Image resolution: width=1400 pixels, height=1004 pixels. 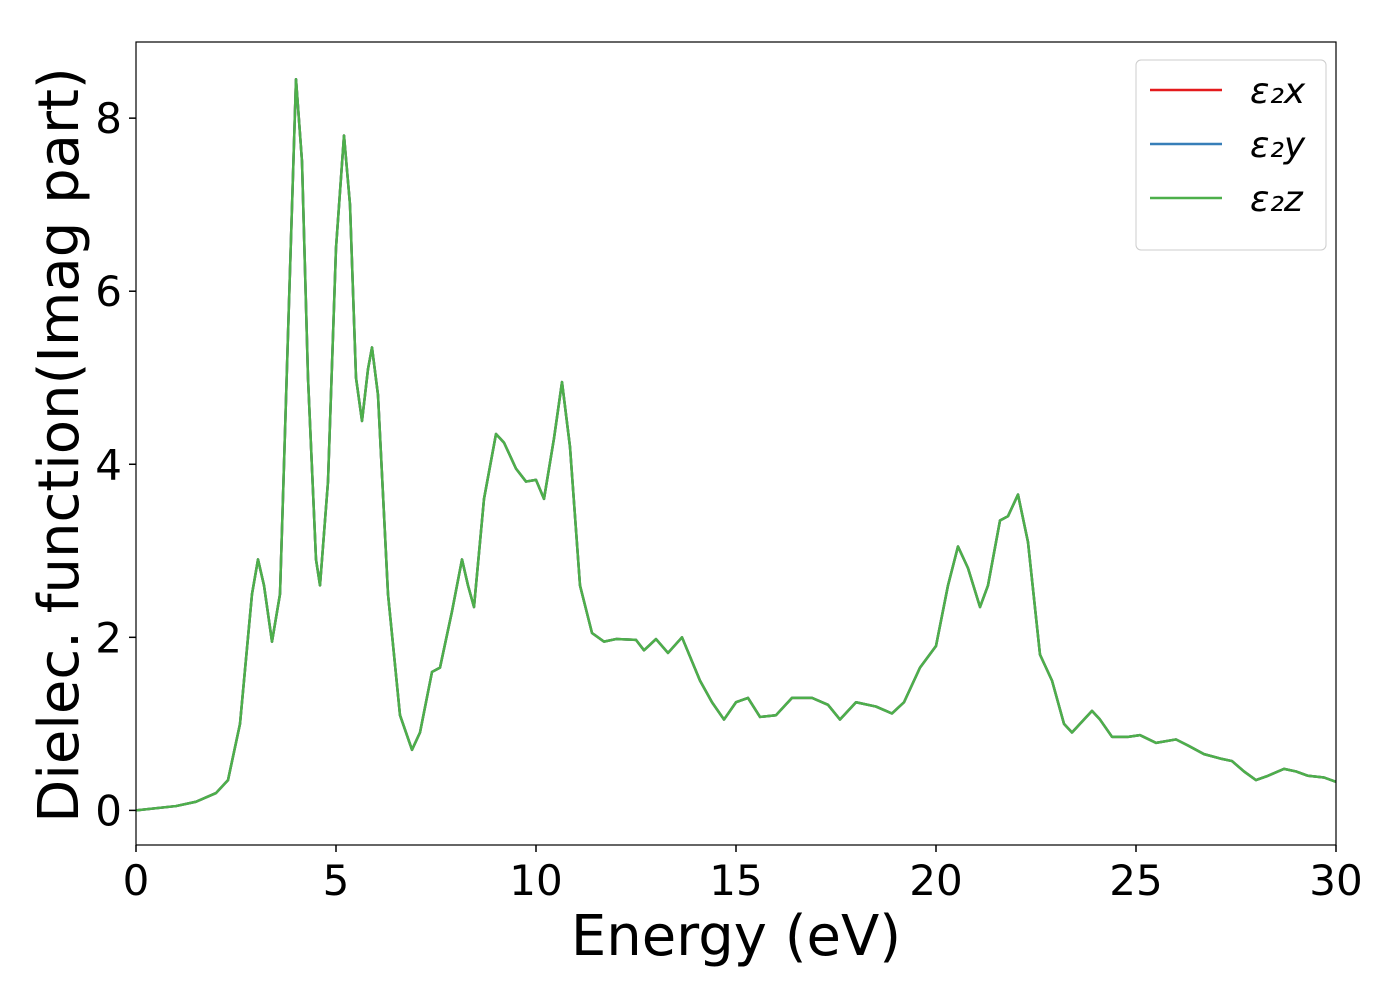 I want to click on legend-label: ε₂y, so click(x=1278, y=145).